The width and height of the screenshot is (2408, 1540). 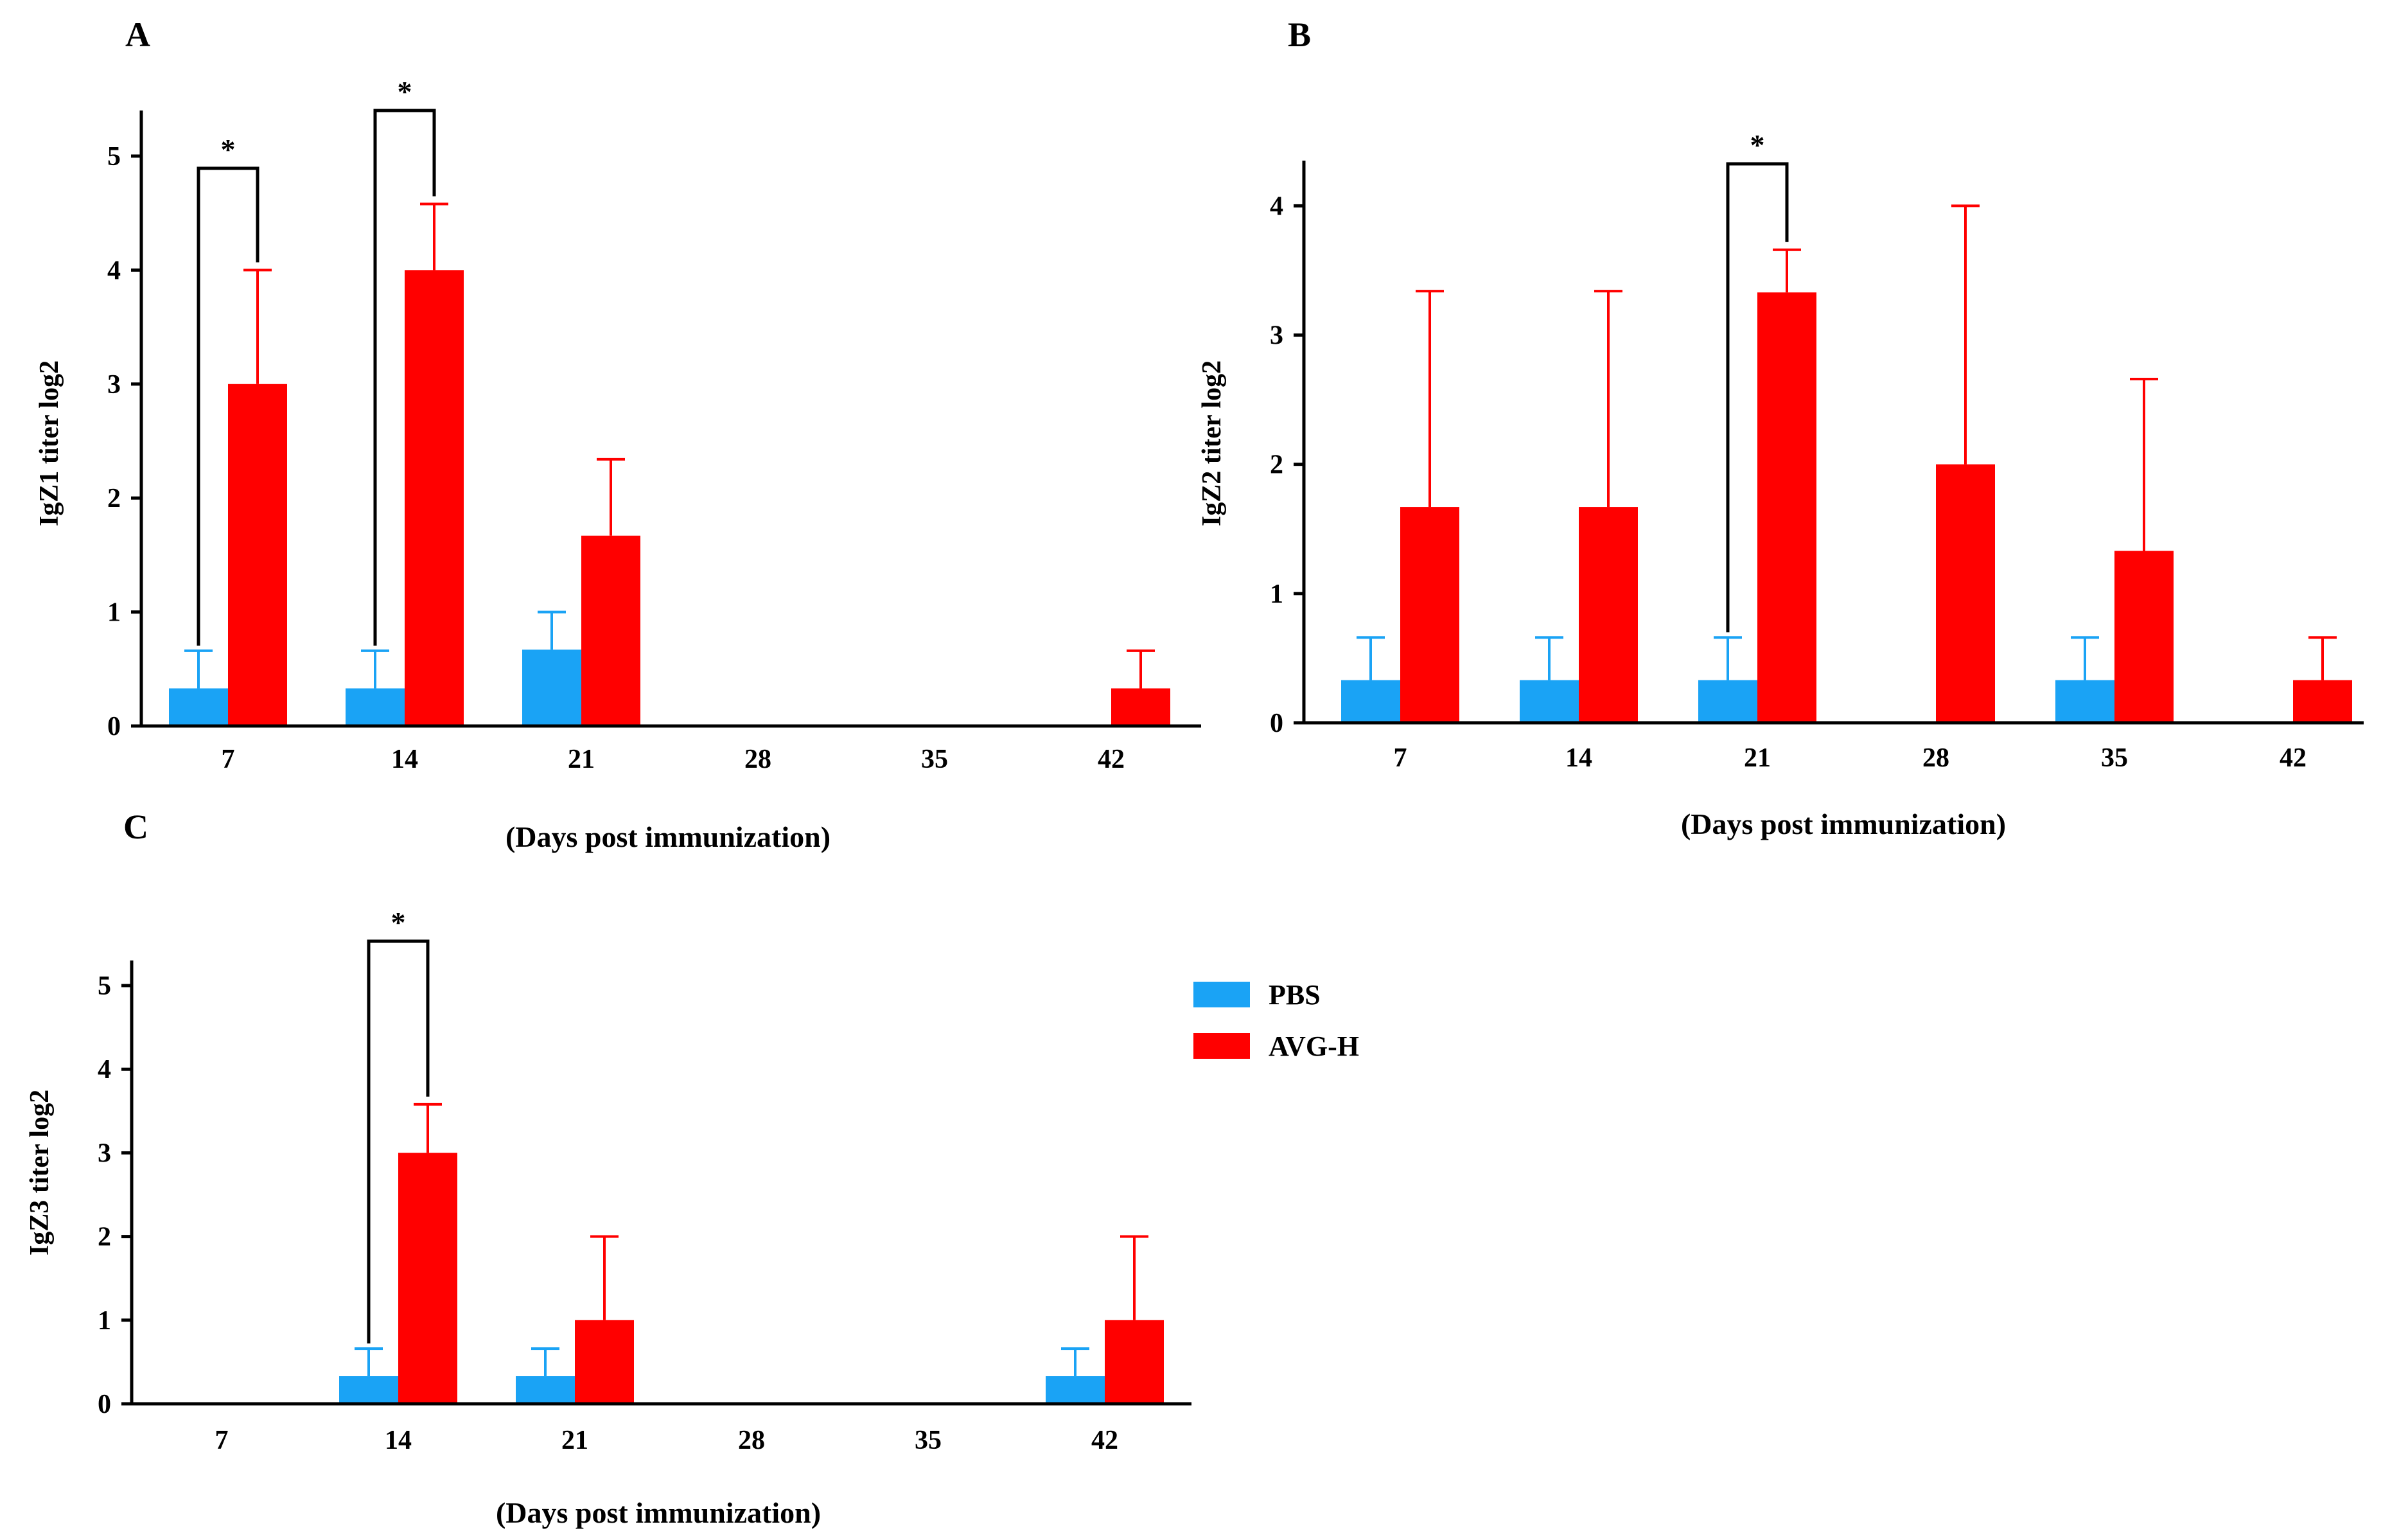 I want to click on panel-b-x-tick-label: 21, so click(x=1757, y=758).